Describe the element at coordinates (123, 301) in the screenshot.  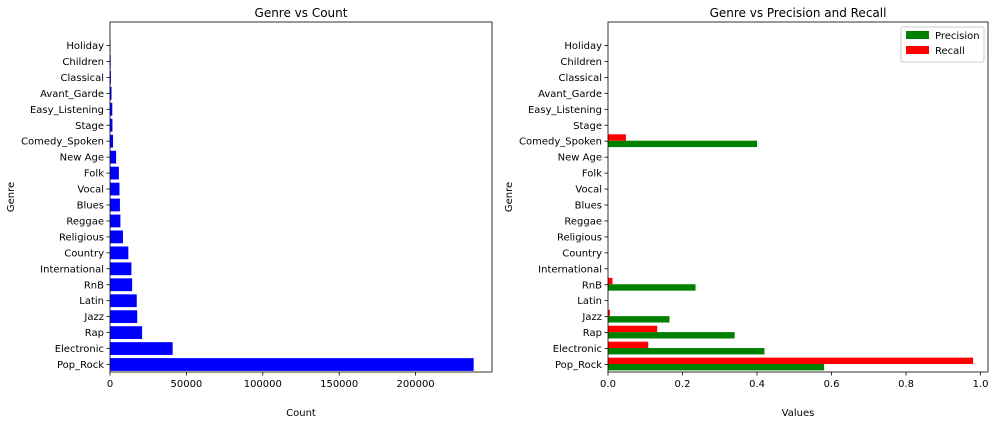
I see `bar-latin` at that location.